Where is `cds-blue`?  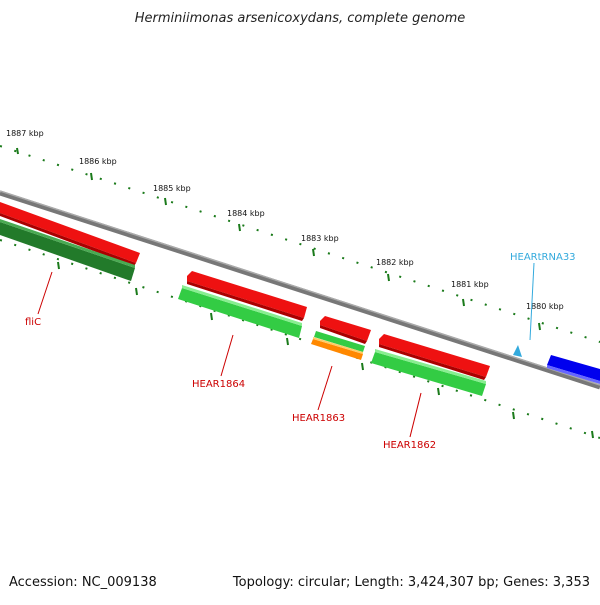
cds-blue is located at coordinates (573, 369).